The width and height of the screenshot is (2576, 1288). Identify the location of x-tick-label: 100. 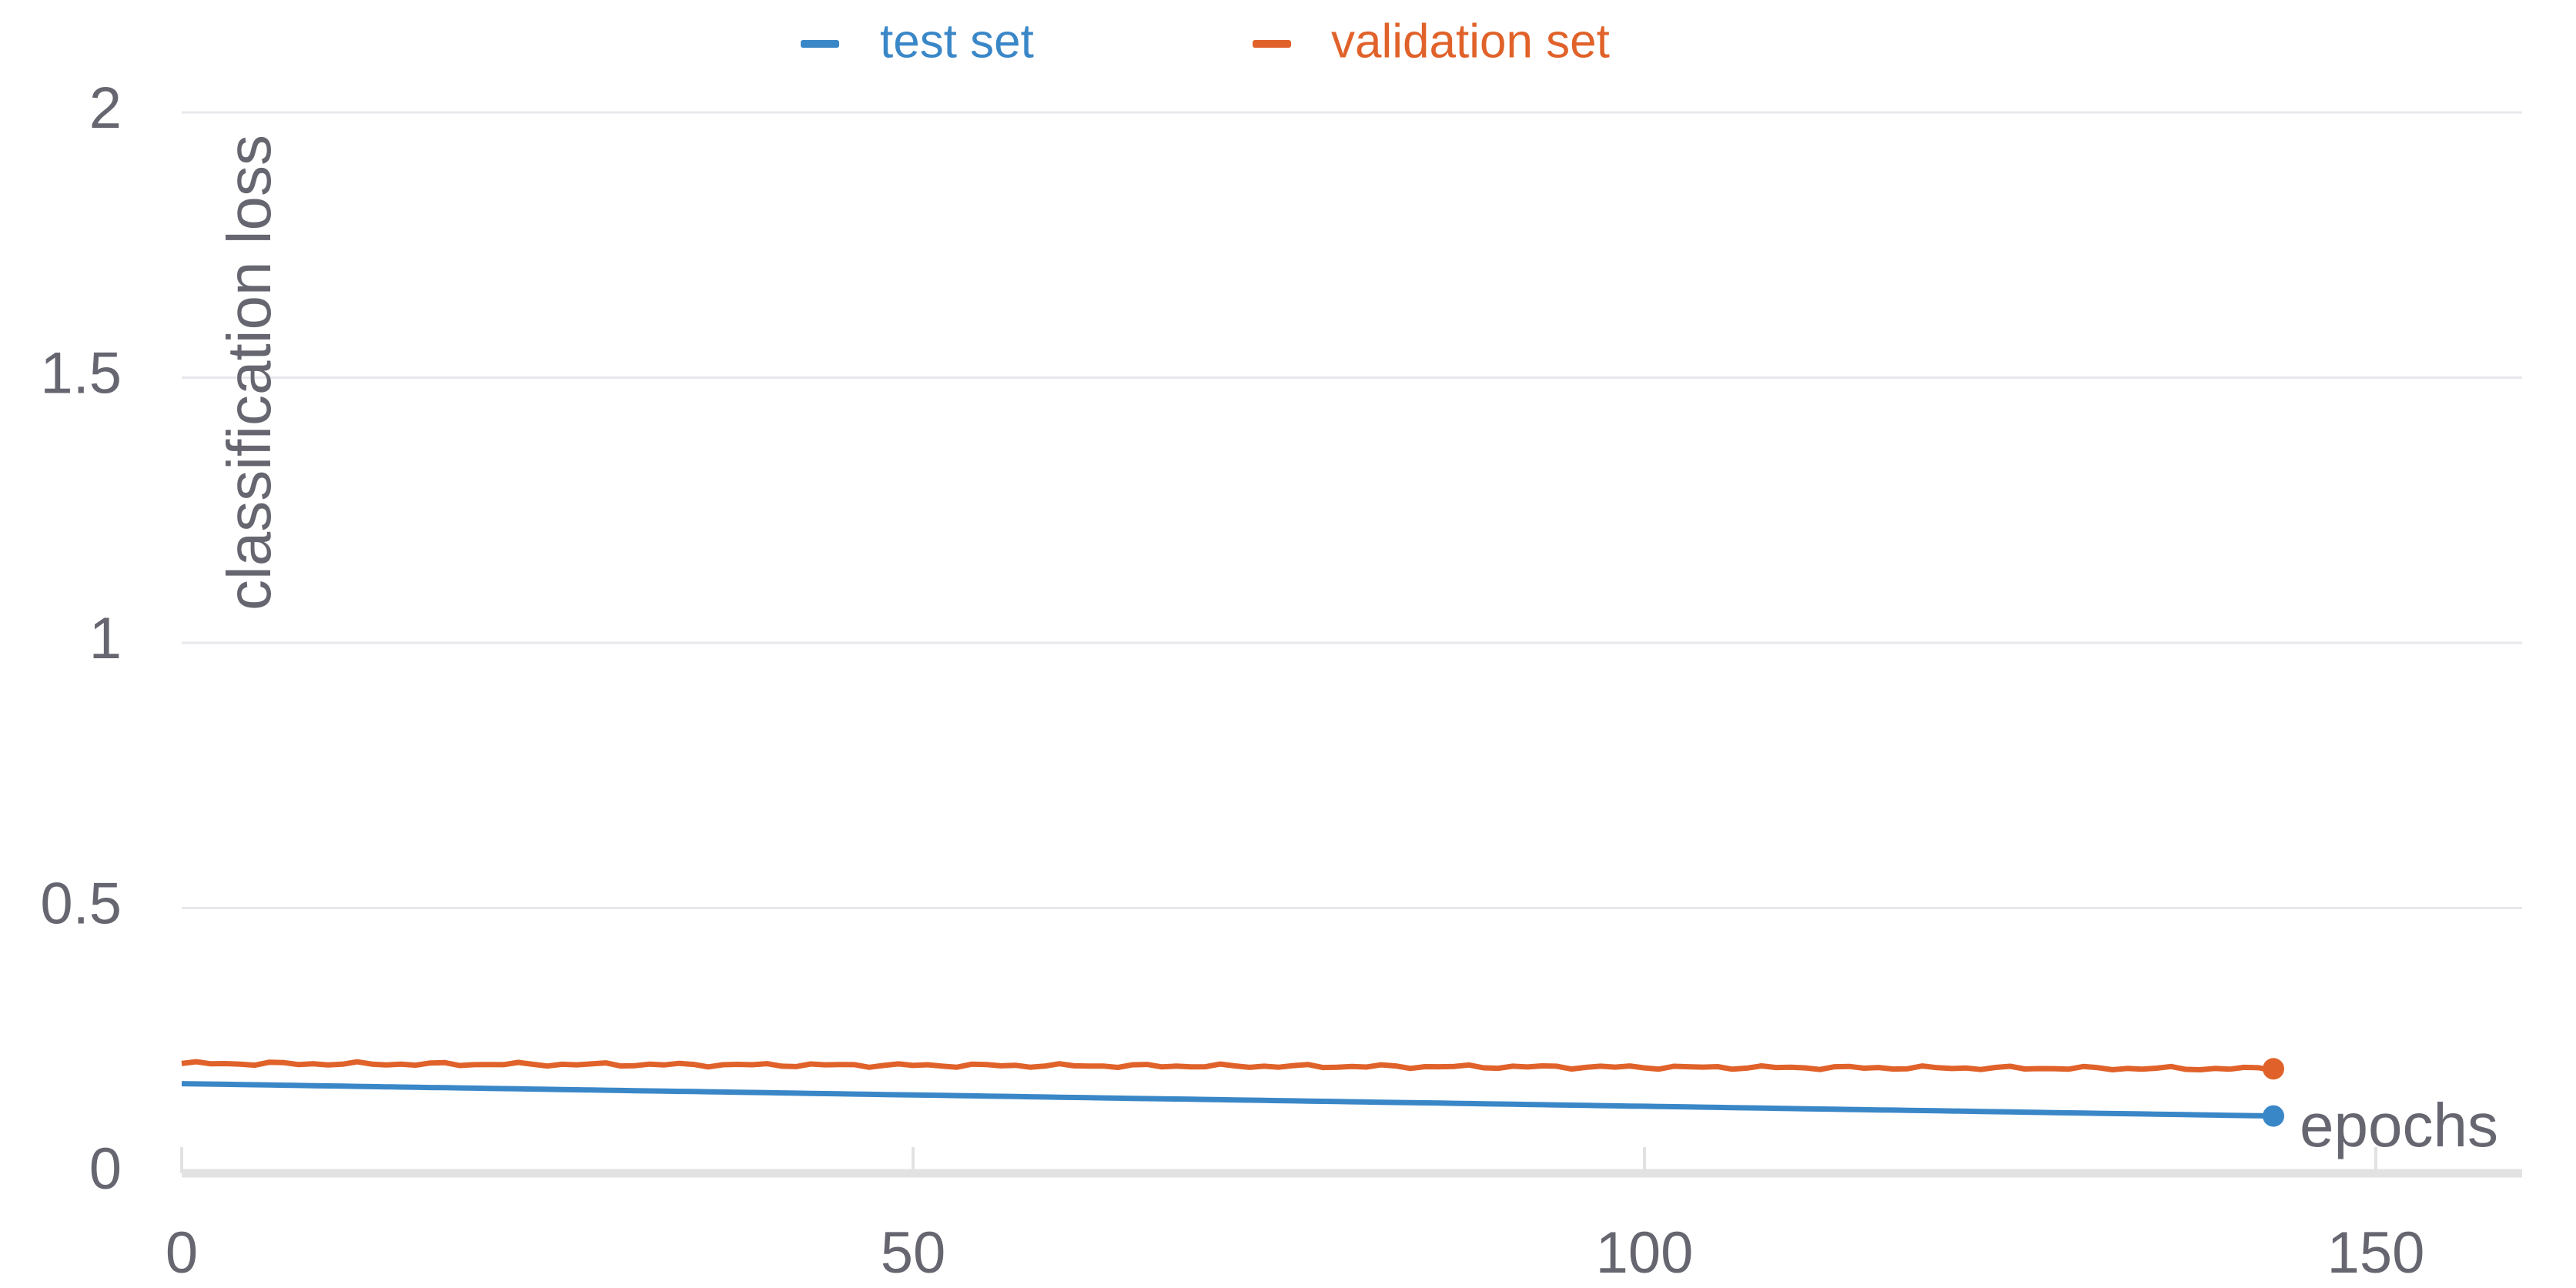
(1645, 1253).